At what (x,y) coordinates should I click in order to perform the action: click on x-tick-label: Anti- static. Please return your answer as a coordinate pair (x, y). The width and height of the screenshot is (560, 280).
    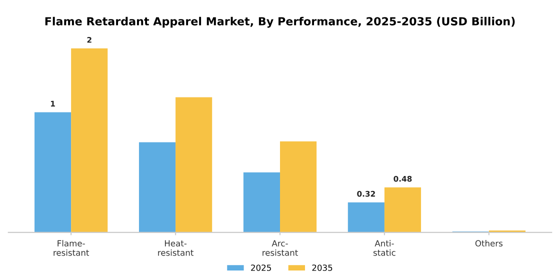
    Looking at the image, I should click on (384, 248).